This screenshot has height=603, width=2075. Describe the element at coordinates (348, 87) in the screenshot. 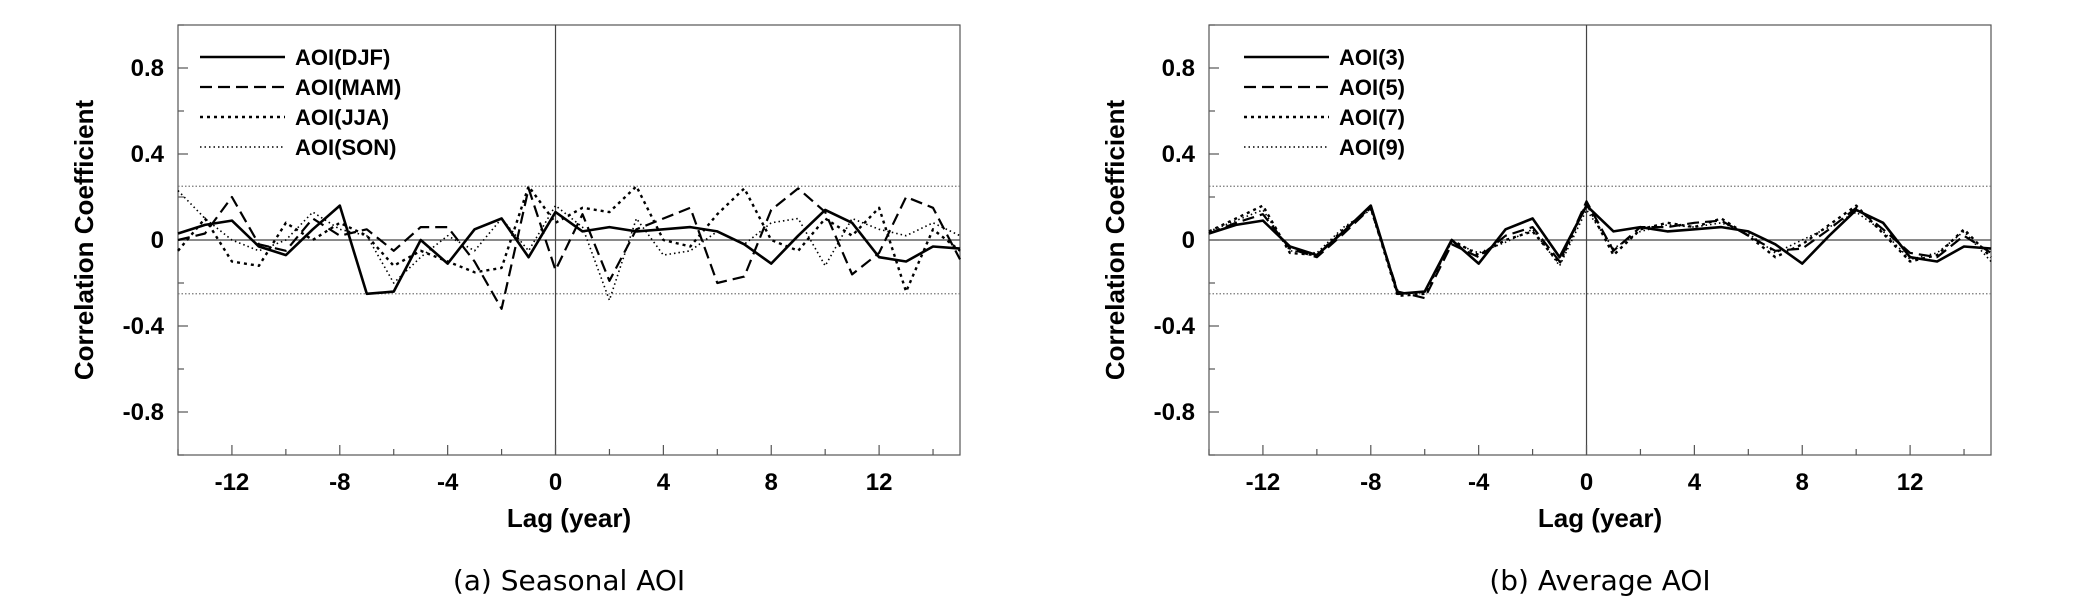

I see `legend-label: AOI(MAM)` at that location.